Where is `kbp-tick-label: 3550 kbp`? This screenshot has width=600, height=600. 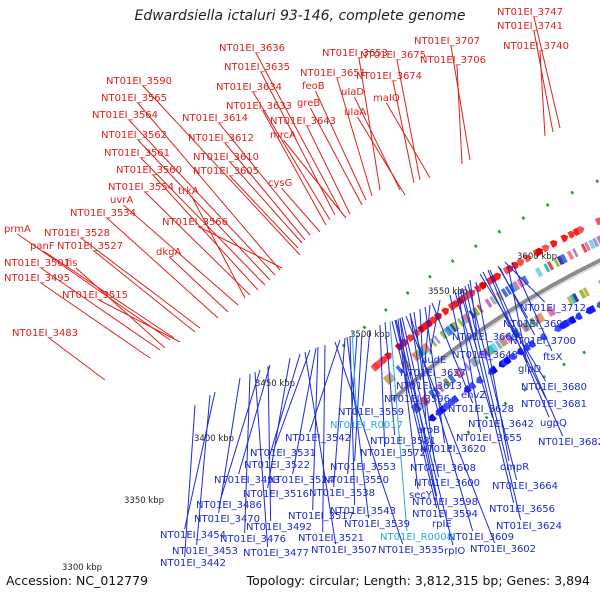
kbp-tick-label: 3550 kbp is located at coordinates (448, 292).